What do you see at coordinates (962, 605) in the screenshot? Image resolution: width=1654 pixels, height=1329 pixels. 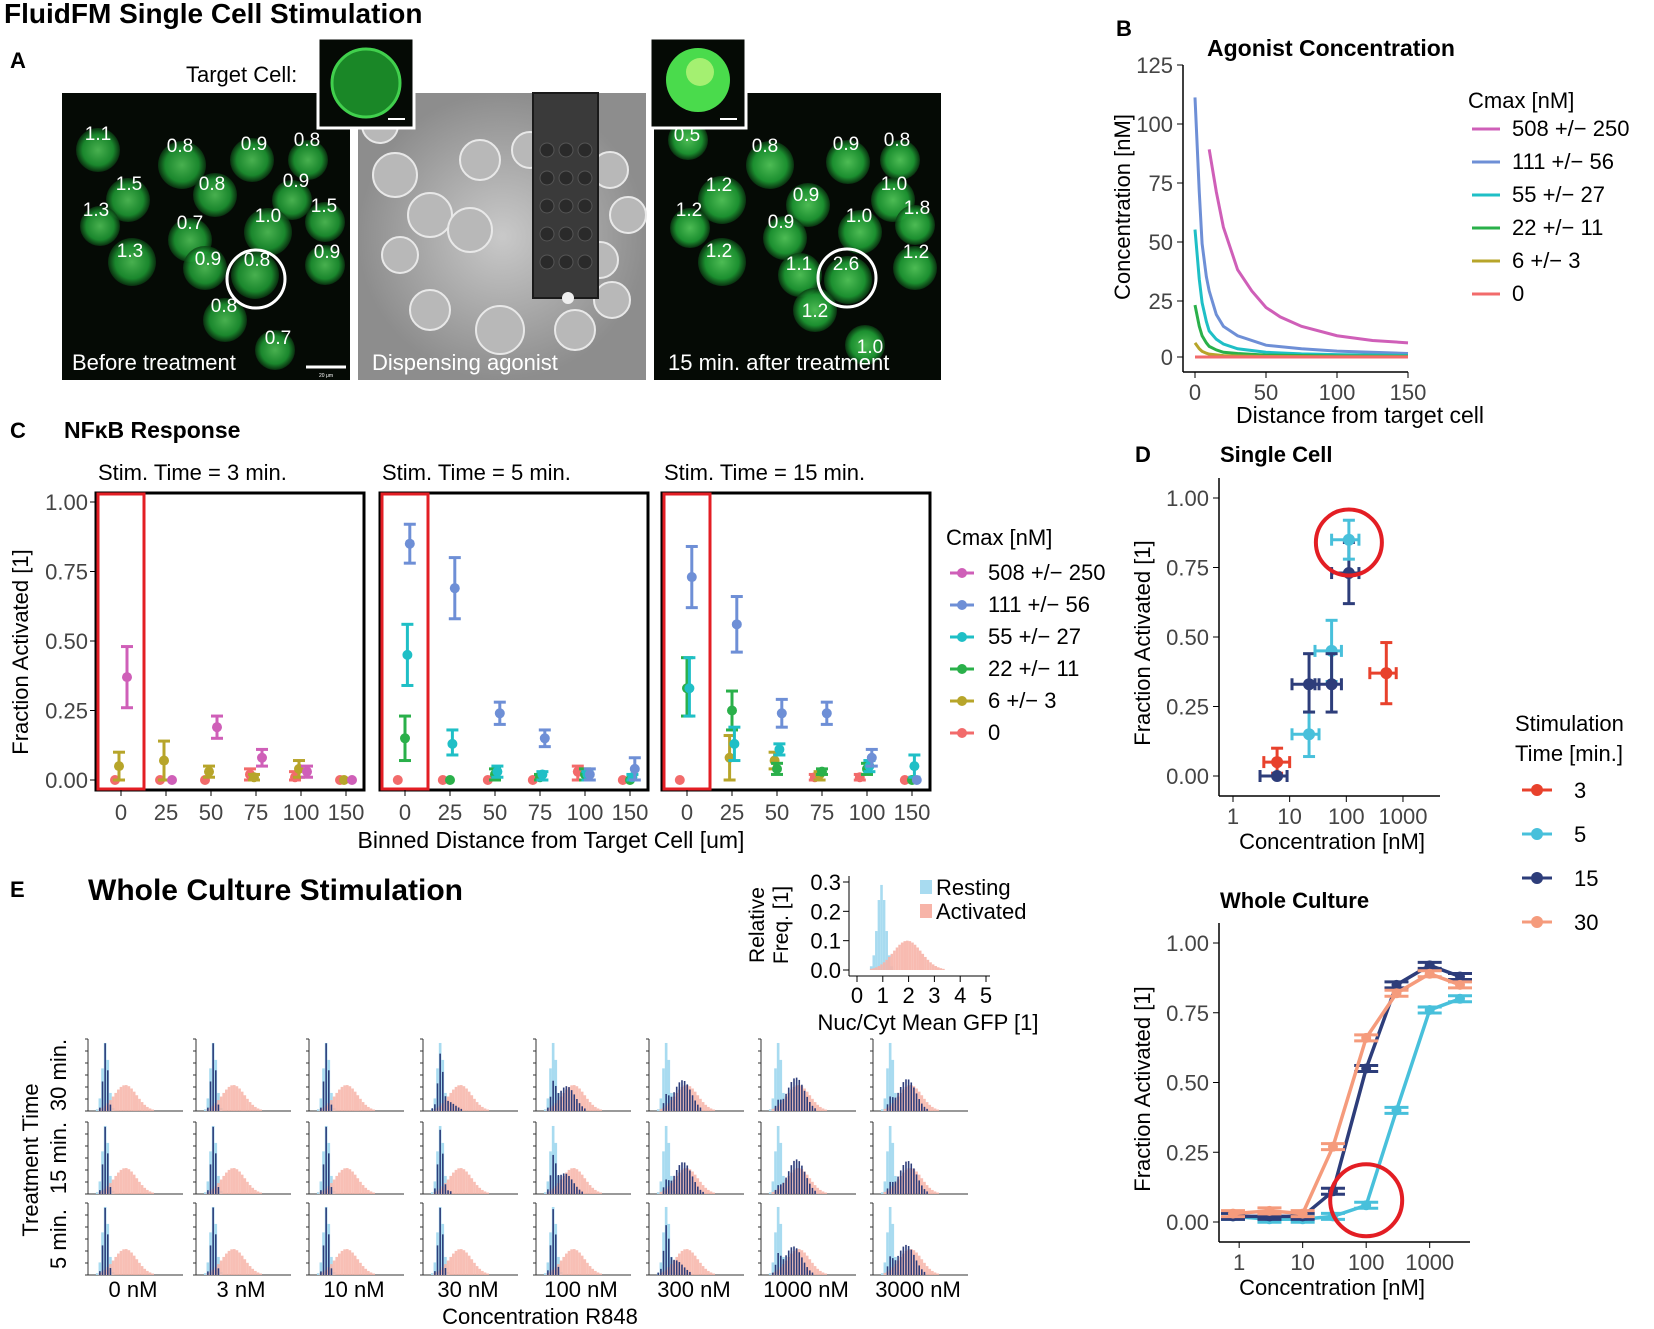 I see `legend-dot` at bounding box center [962, 605].